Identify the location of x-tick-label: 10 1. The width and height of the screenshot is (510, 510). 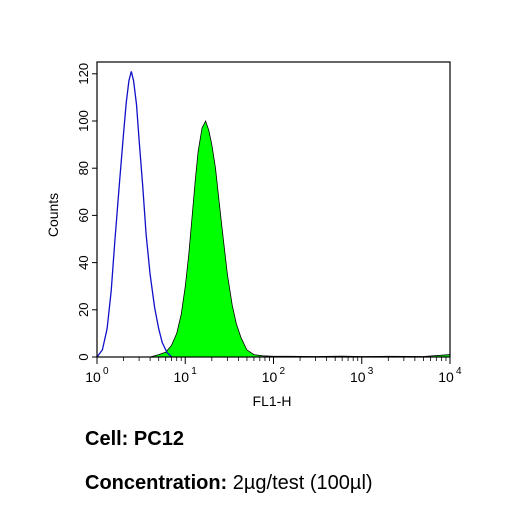
(185, 375).